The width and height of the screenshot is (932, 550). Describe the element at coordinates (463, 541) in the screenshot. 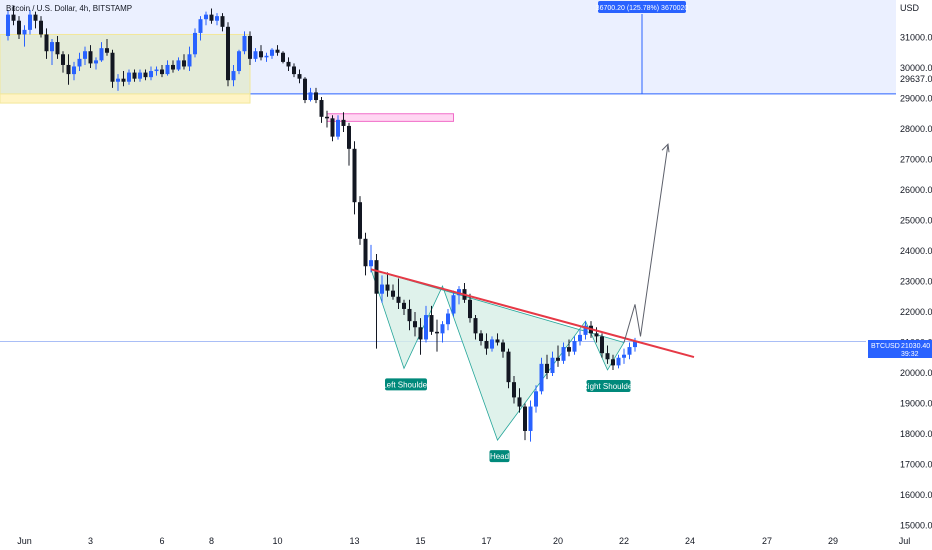

I see `time-axis: Jun 3 6 8 10 13 15 17 20 22 24 27 29 Jul` at that location.